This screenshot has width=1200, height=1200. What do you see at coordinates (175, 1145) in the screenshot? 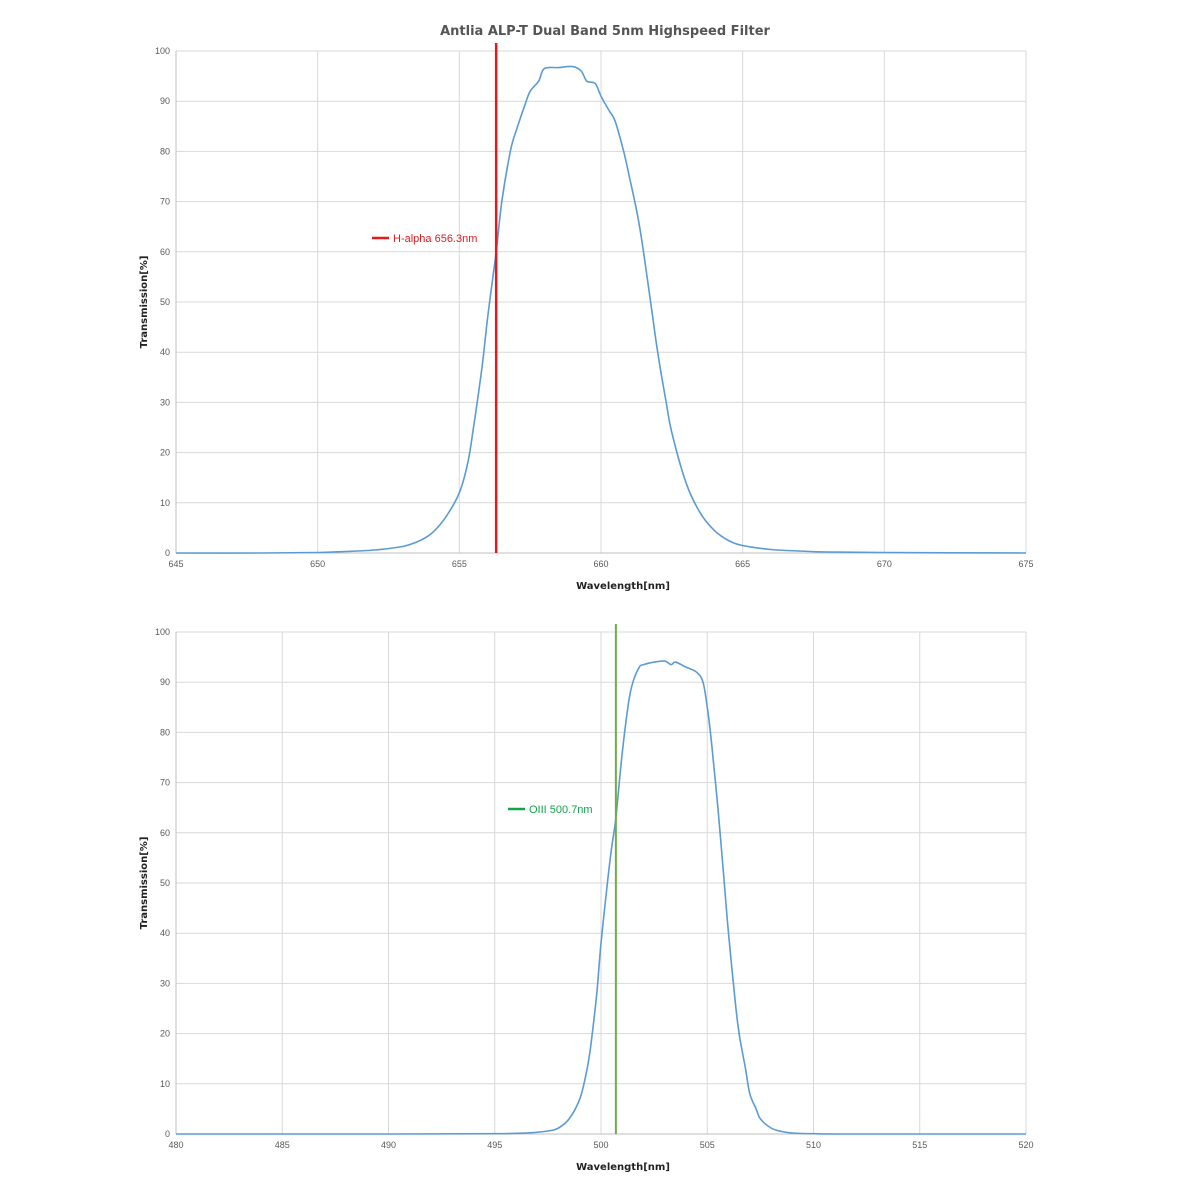
I see `x-tick-label: 480` at bounding box center [175, 1145].